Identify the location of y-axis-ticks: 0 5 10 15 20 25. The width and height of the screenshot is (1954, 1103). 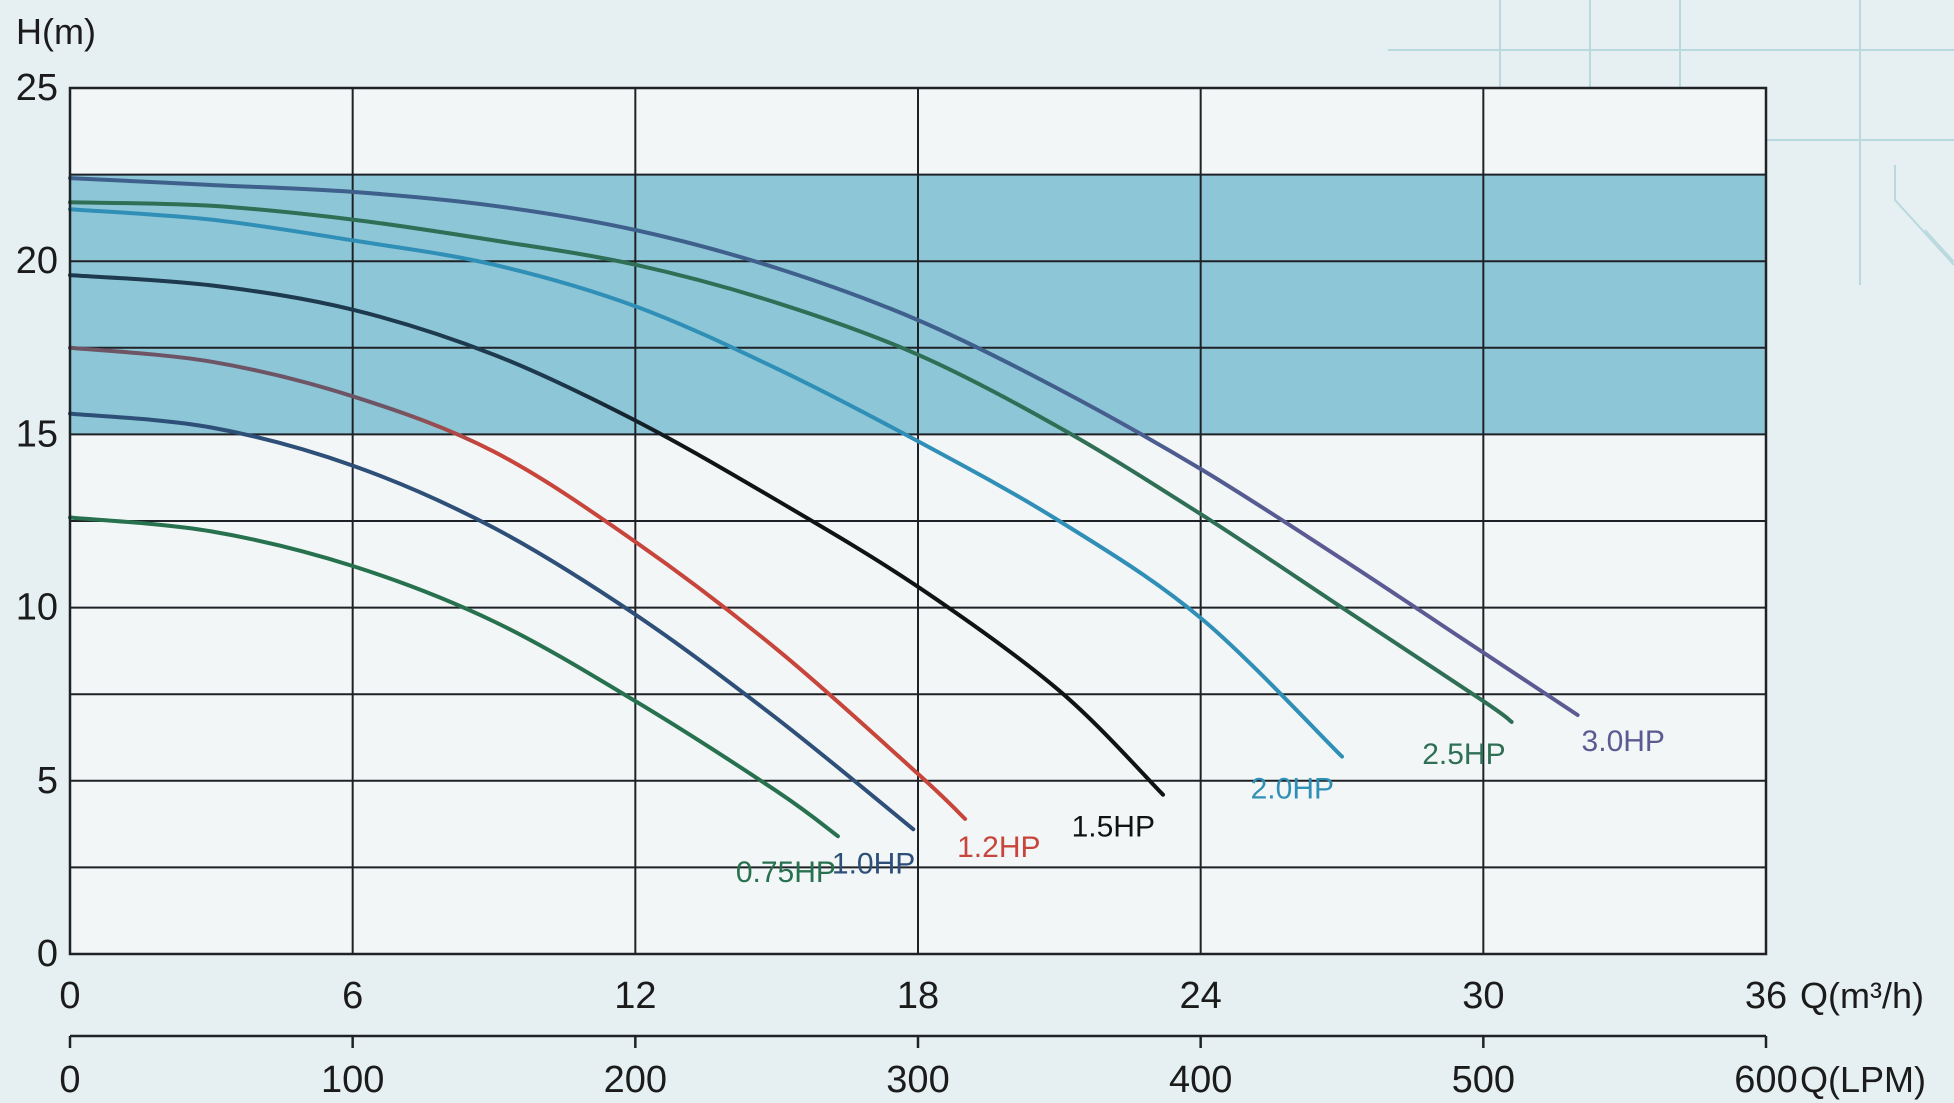
(37, 521).